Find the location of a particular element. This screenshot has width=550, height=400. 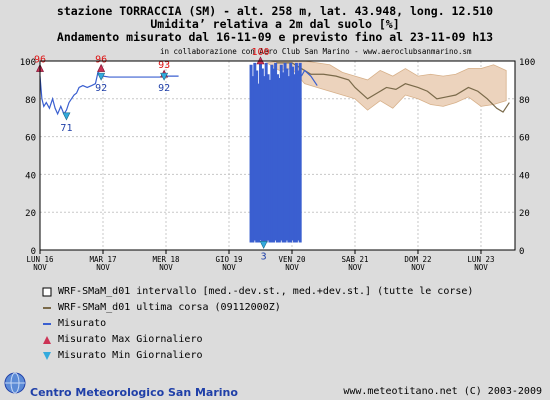

legend-text: Misurato Min Giornaliero is located at coordinates (130, 355).